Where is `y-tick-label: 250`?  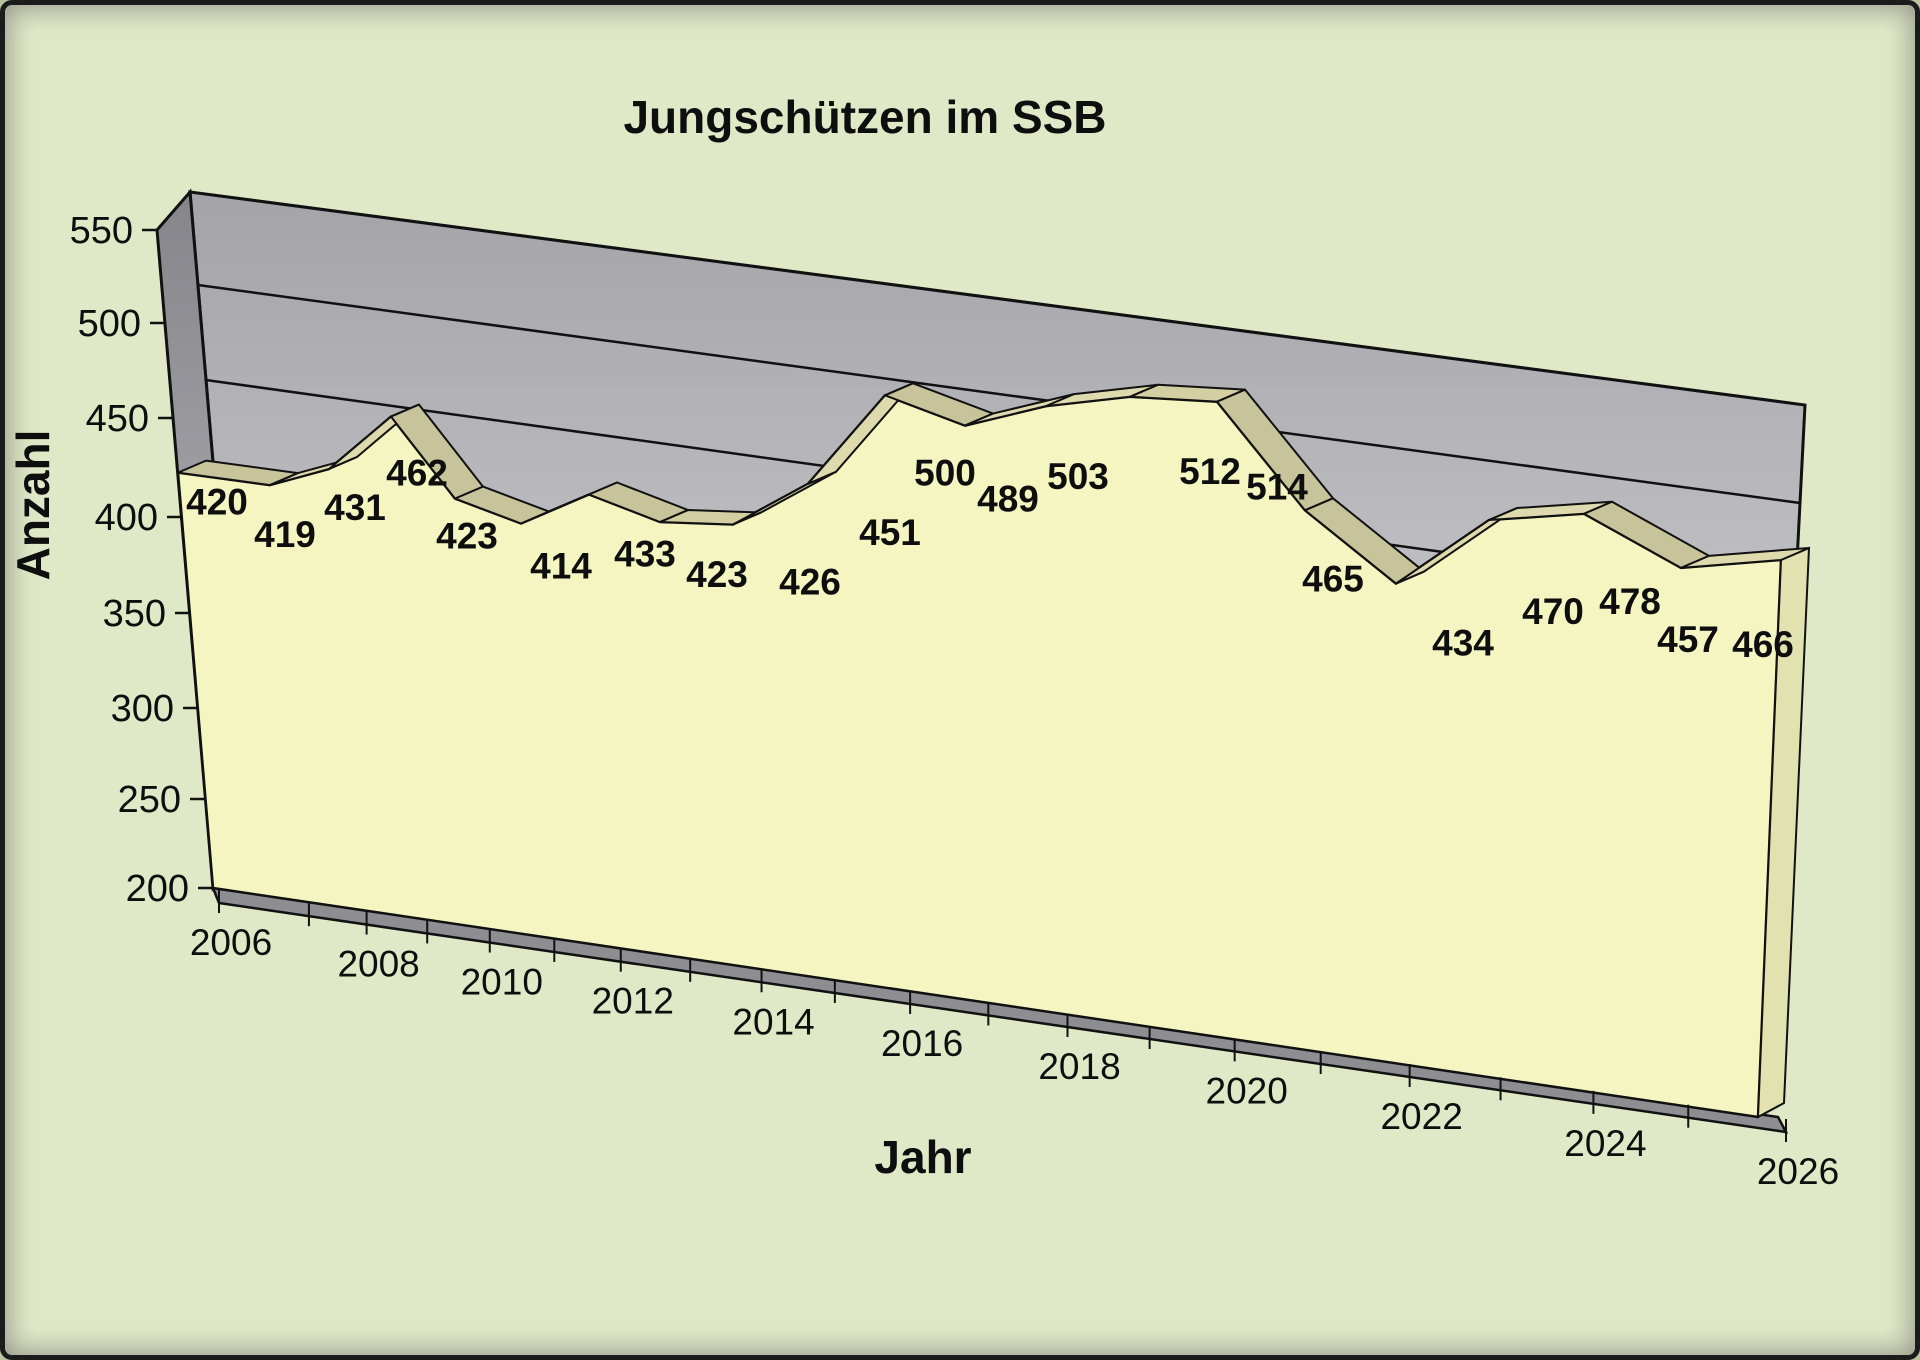 y-tick-label: 250 is located at coordinates (149, 800).